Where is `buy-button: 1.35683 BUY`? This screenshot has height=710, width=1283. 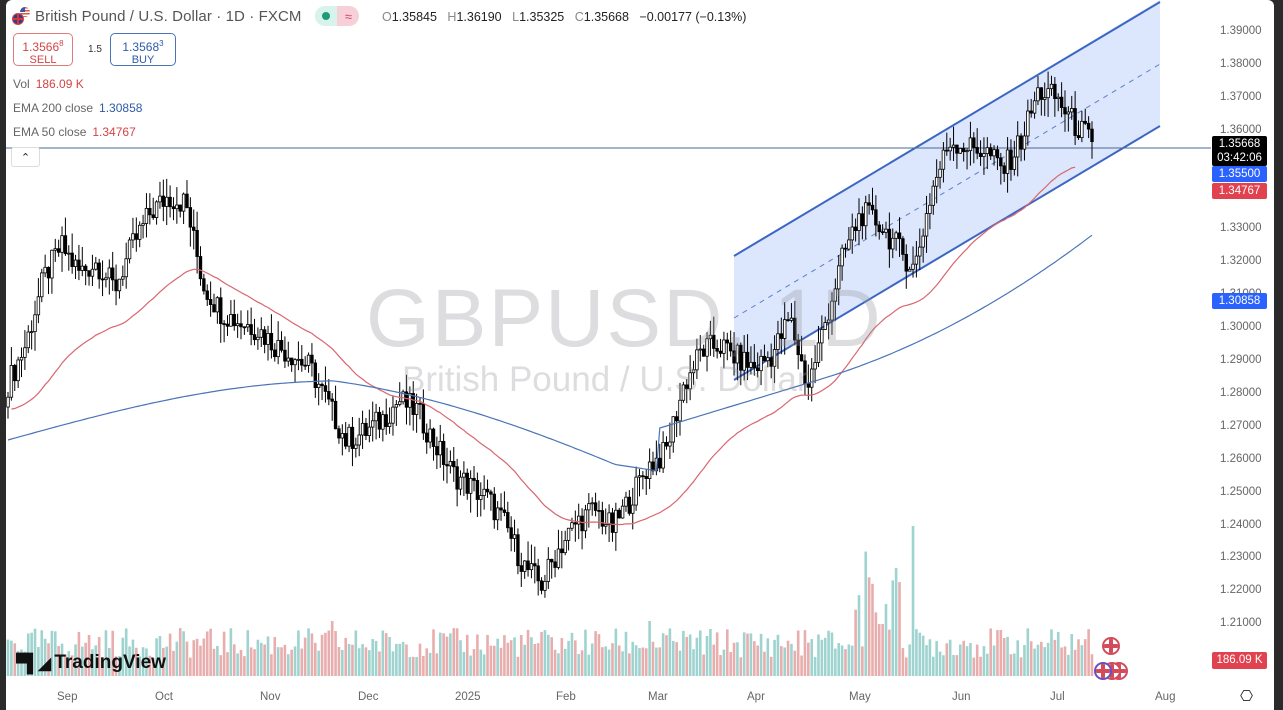
buy-button: 1.35683 BUY is located at coordinates (143, 49).